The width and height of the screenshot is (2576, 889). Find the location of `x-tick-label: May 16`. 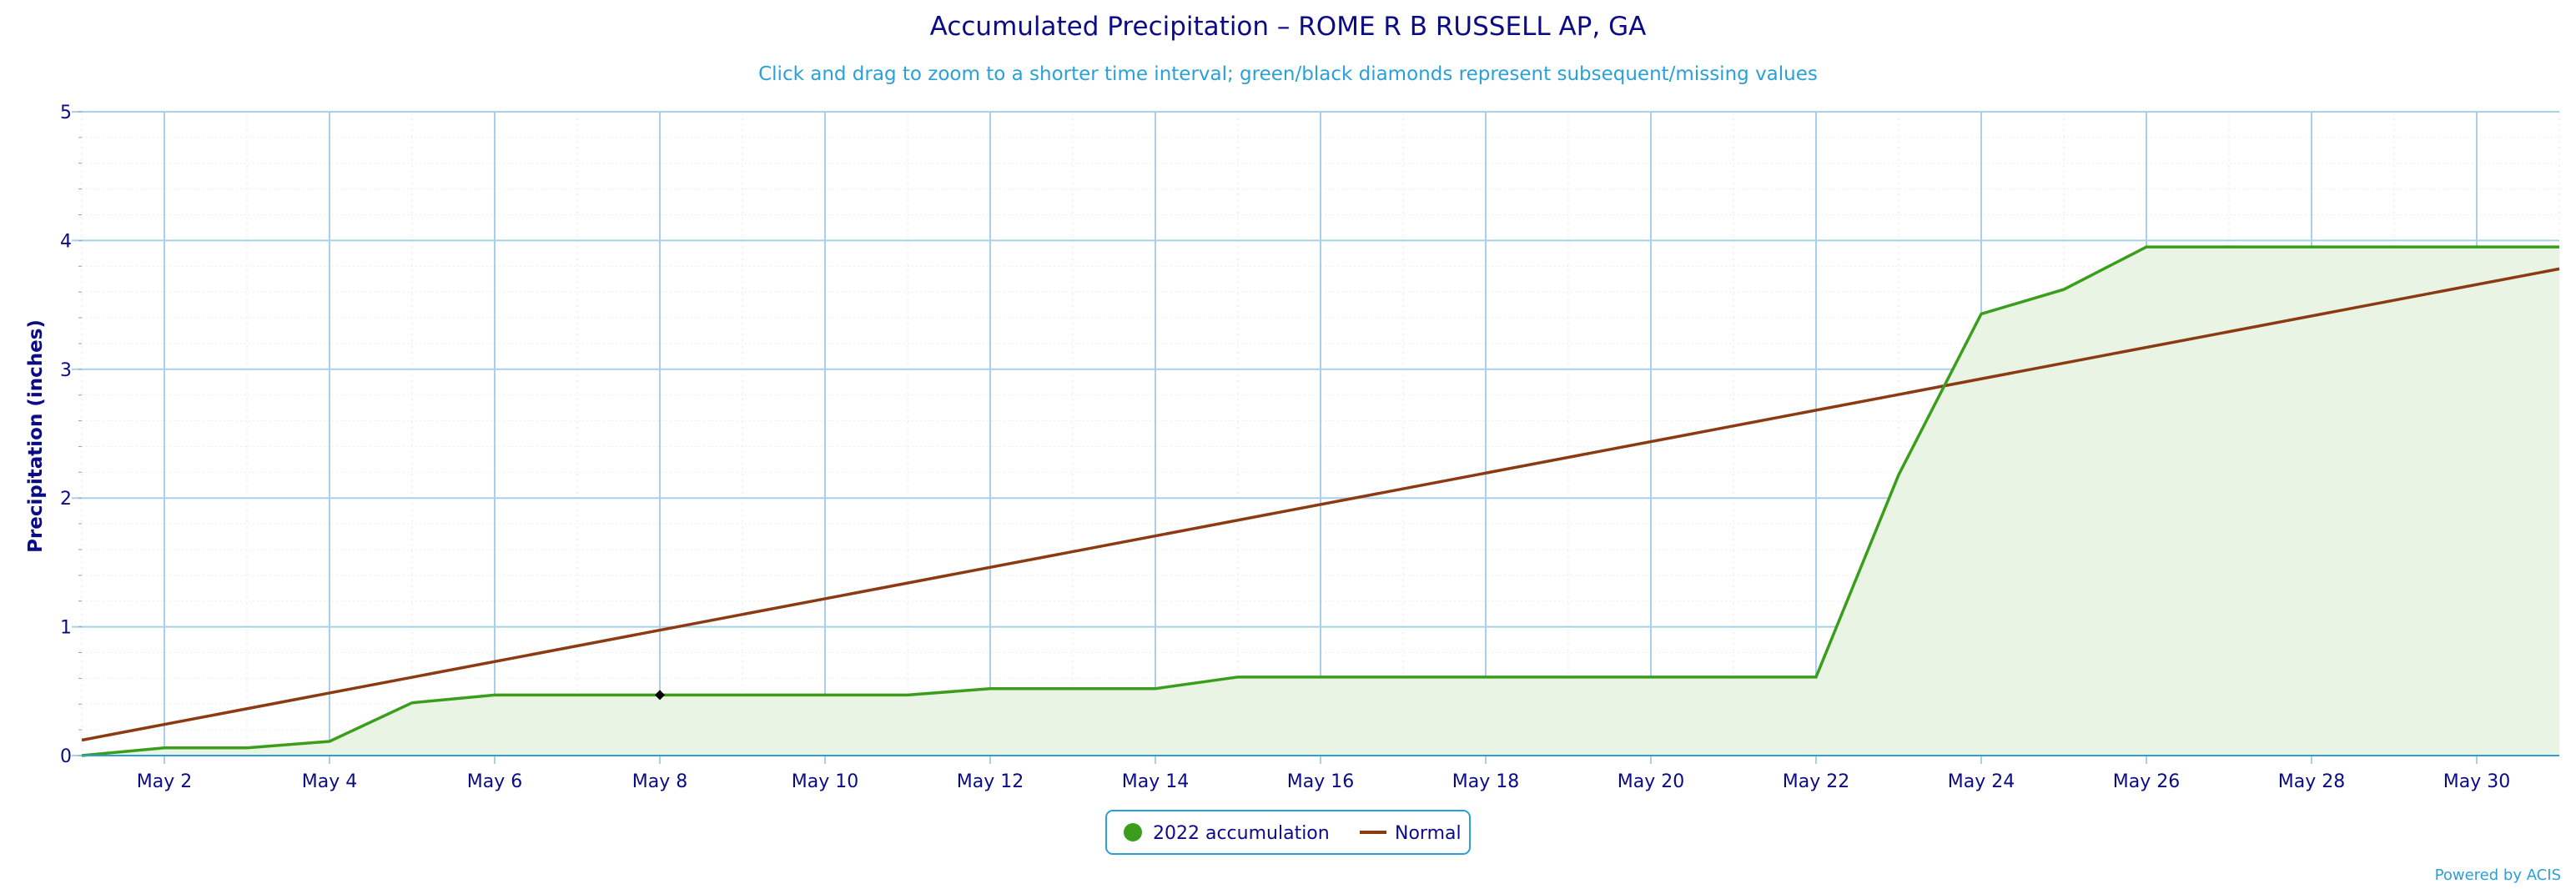

x-tick-label: May 16 is located at coordinates (1320, 781).